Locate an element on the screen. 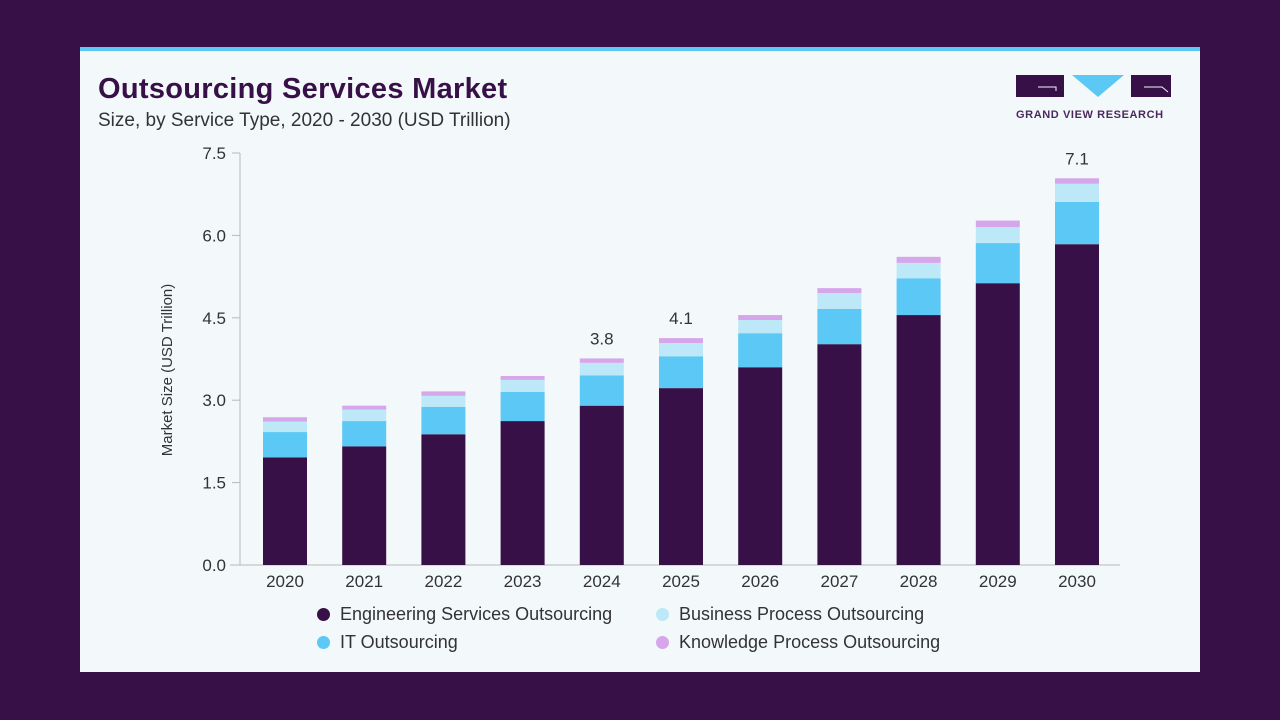  x-tick-label: 2022 is located at coordinates (443, 581).